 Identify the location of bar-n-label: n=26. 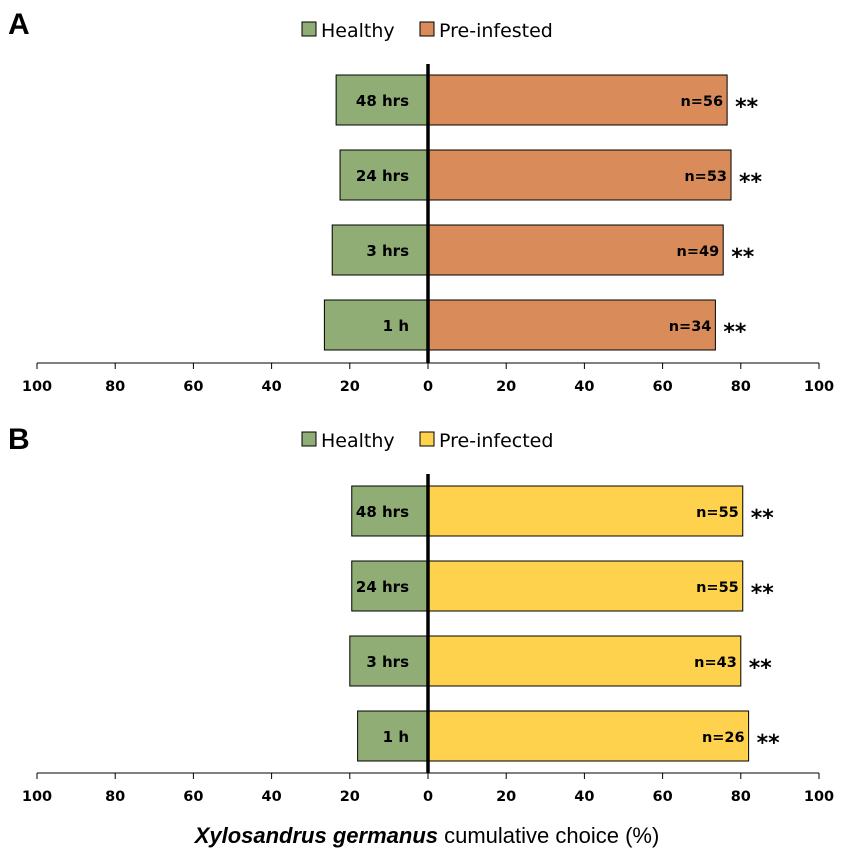
(723, 738).